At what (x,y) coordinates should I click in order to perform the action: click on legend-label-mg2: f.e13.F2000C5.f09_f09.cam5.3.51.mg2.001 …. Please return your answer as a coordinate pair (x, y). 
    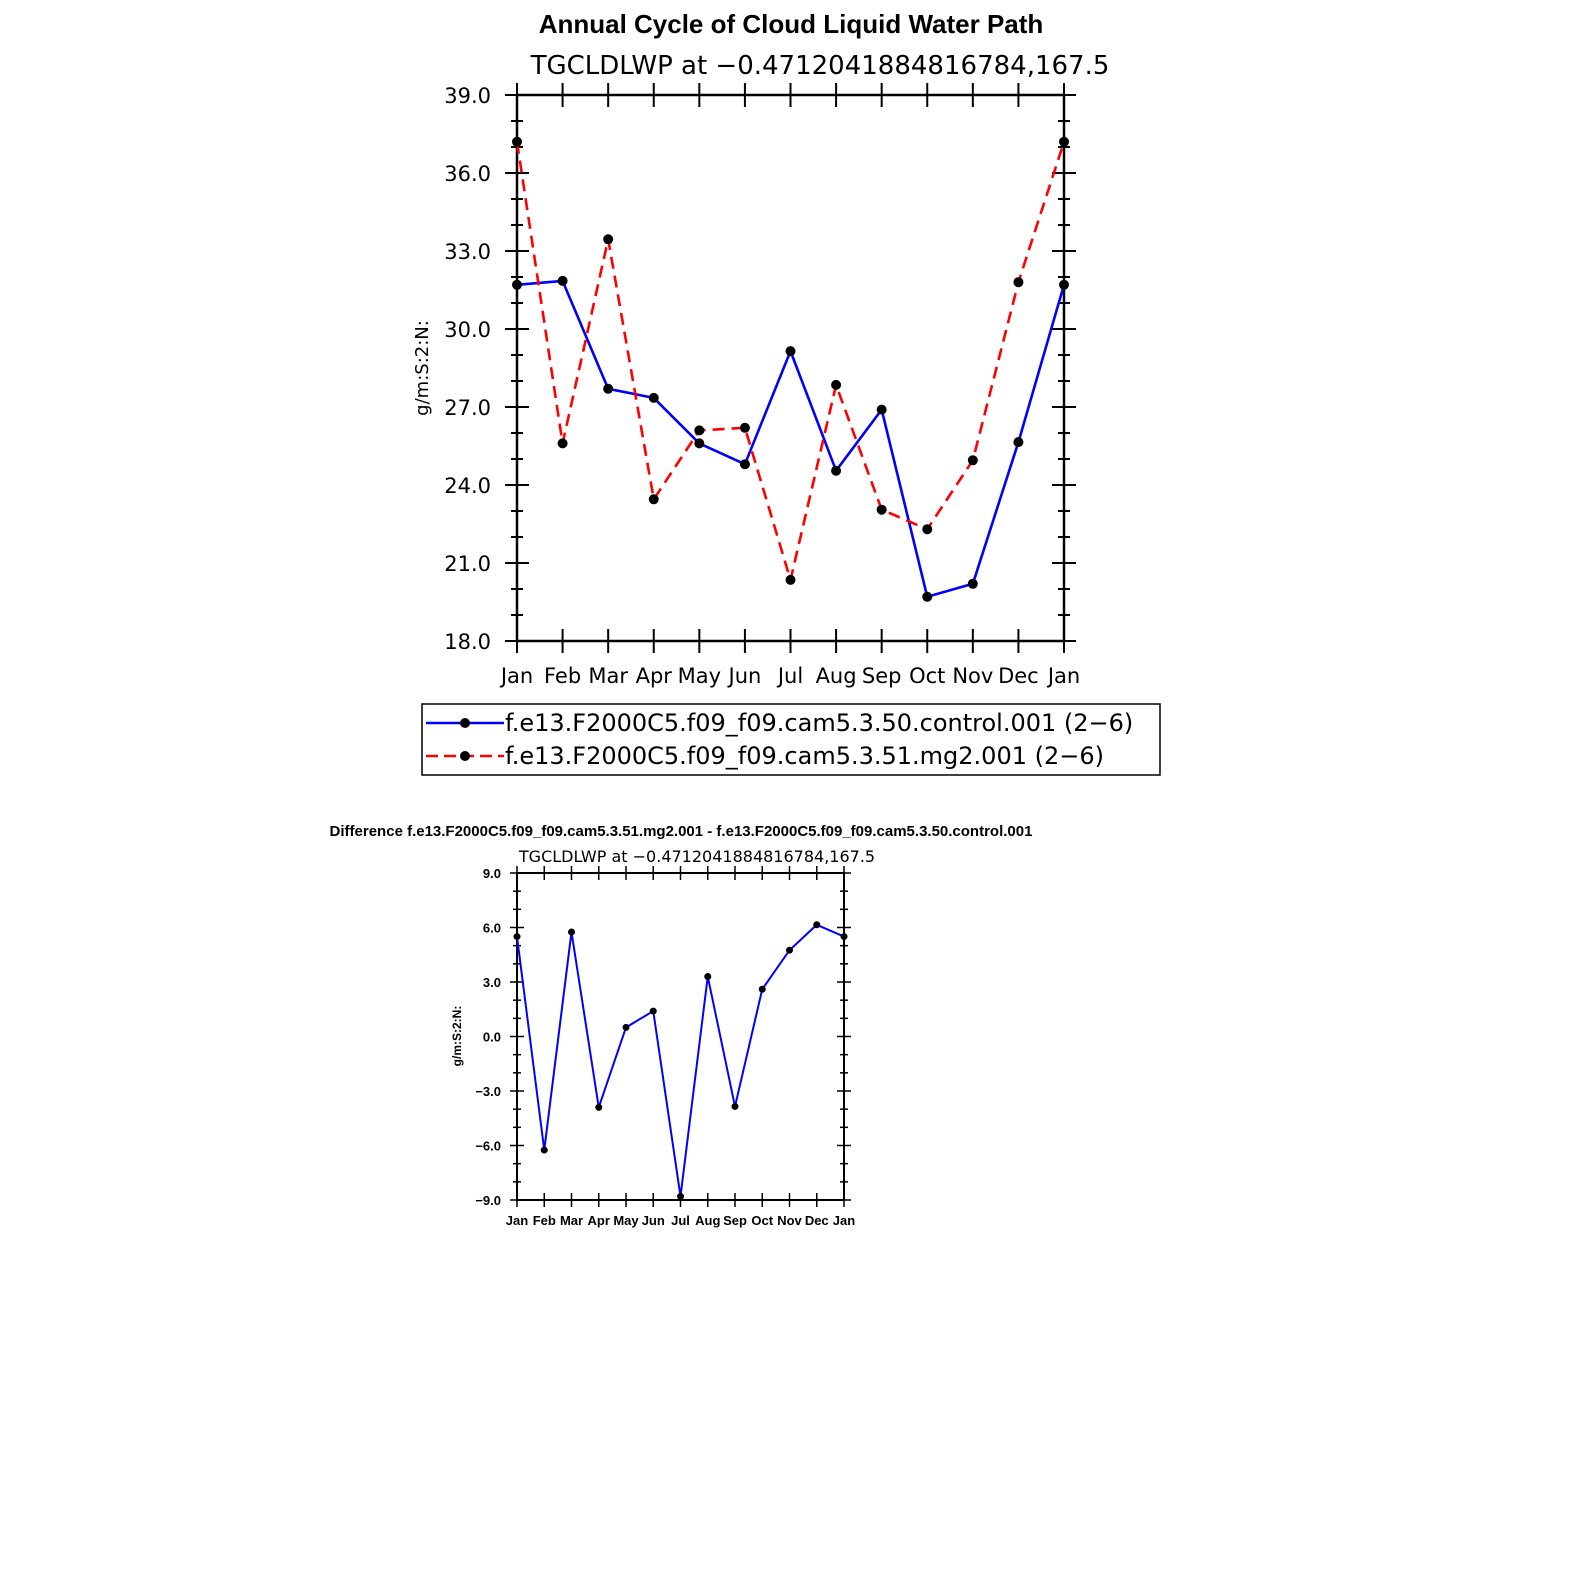
    Looking at the image, I should click on (804, 756).